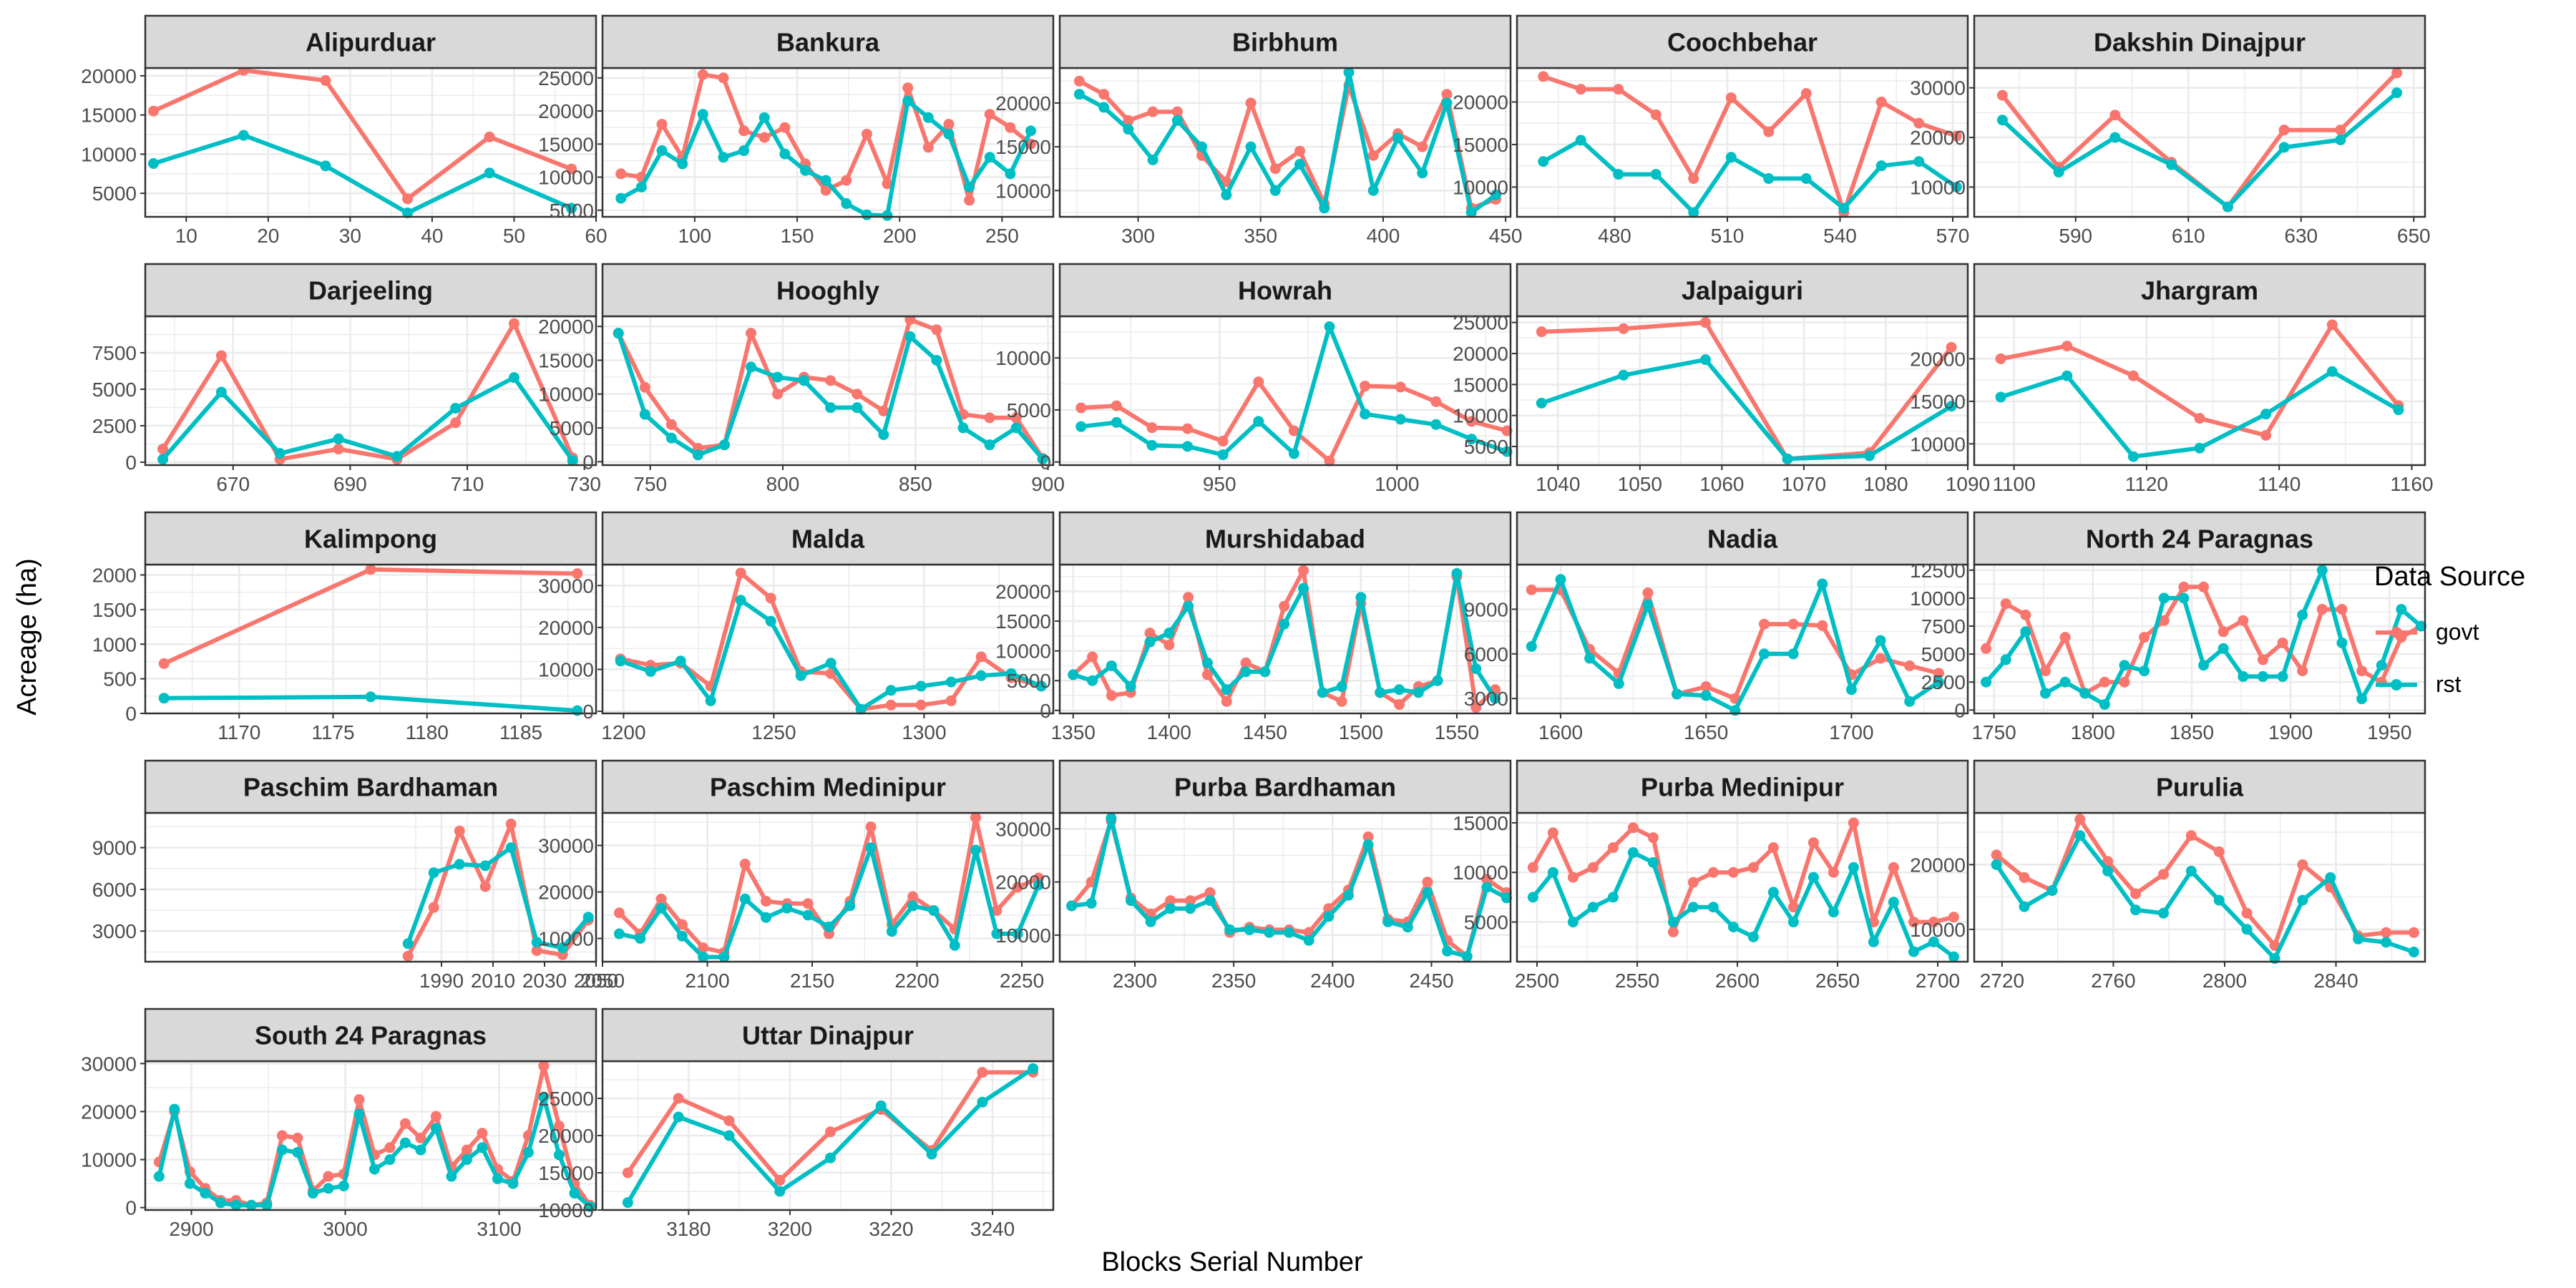 This screenshot has width=2576, height=1288. Describe the element at coordinates (2200, 788) in the screenshot. I see `facet-strip-label: Purulia` at that location.